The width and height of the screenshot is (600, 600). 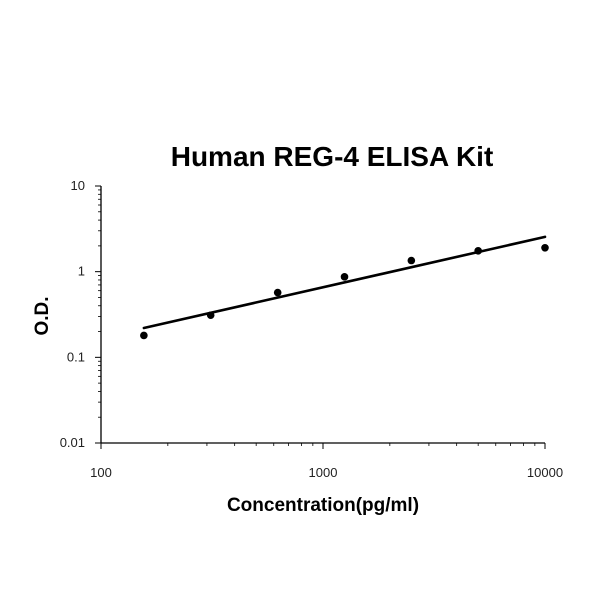 What do you see at coordinates (323, 505) in the screenshot?
I see `x-axis-label: Concentration(pg/ml)` at bounding box center [323, 505].